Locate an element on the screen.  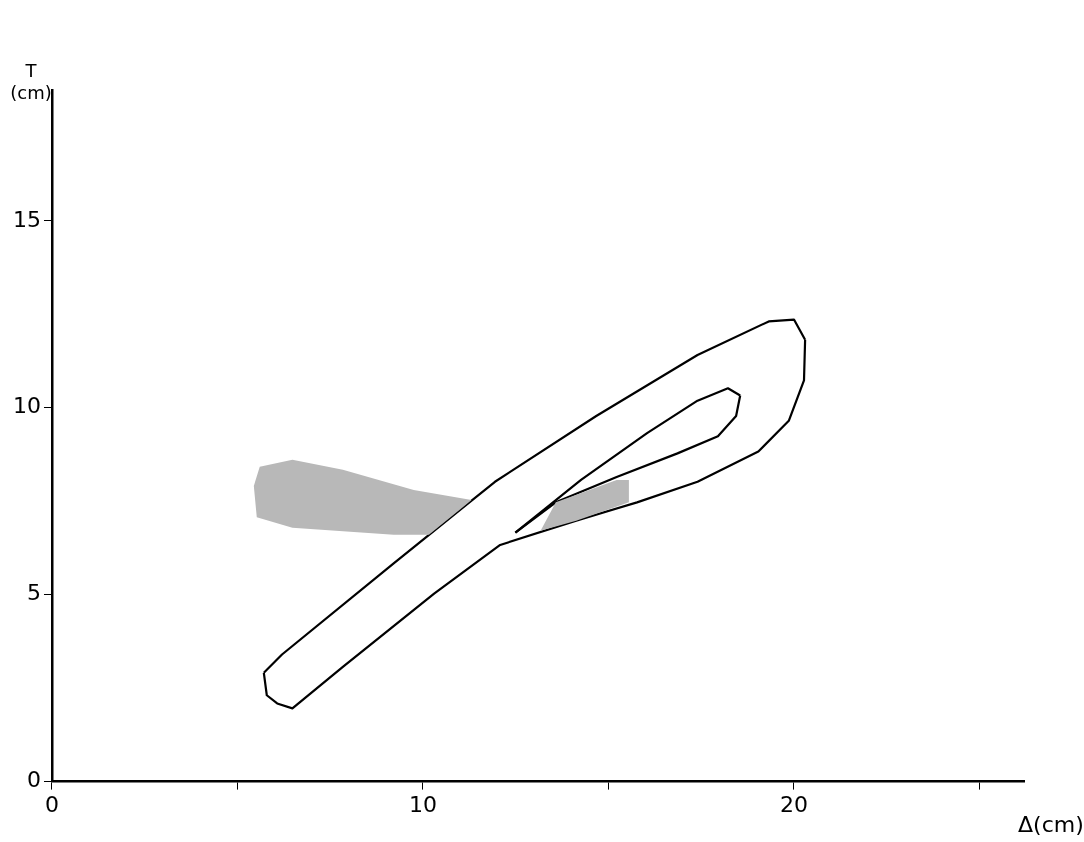
x-tick-label: 20 is located at coordinates (793, 804).